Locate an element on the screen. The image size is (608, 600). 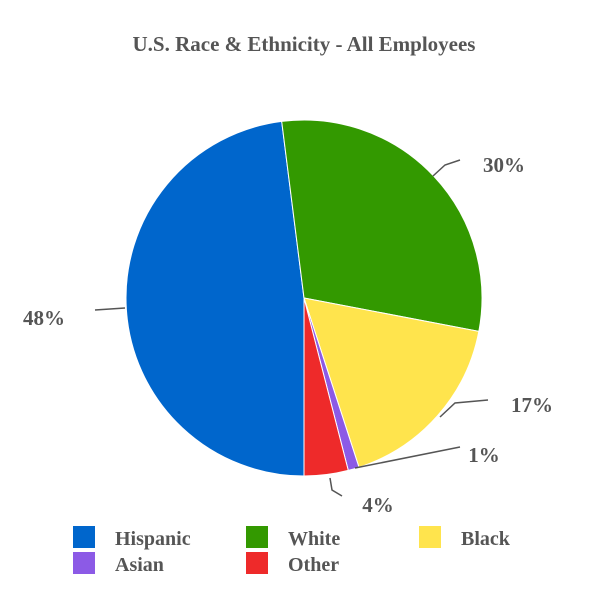
legend-swatch-white is located at coordinates (257, 537).